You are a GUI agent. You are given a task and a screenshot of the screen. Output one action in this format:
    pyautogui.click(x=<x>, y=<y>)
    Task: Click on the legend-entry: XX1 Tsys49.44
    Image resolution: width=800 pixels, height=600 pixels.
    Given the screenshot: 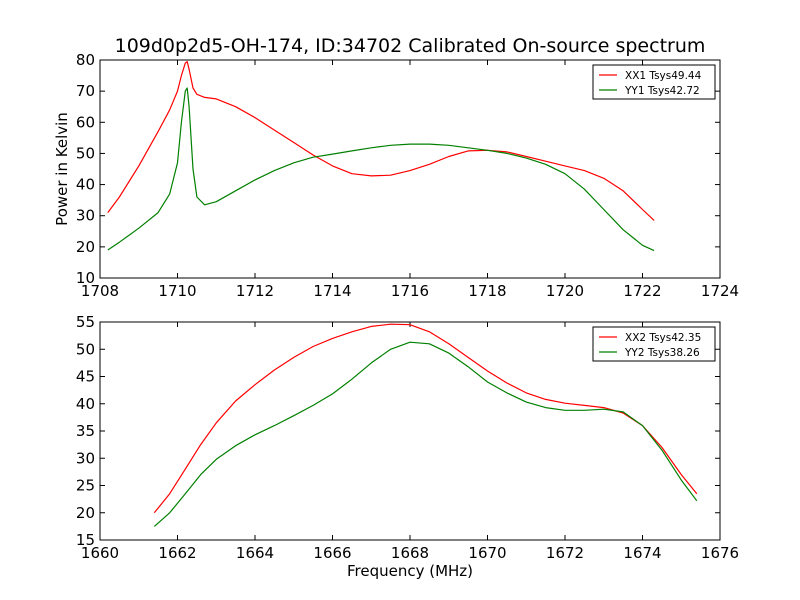 What is the action you would take?
    pyautogui.click(x=663, y=76)
    